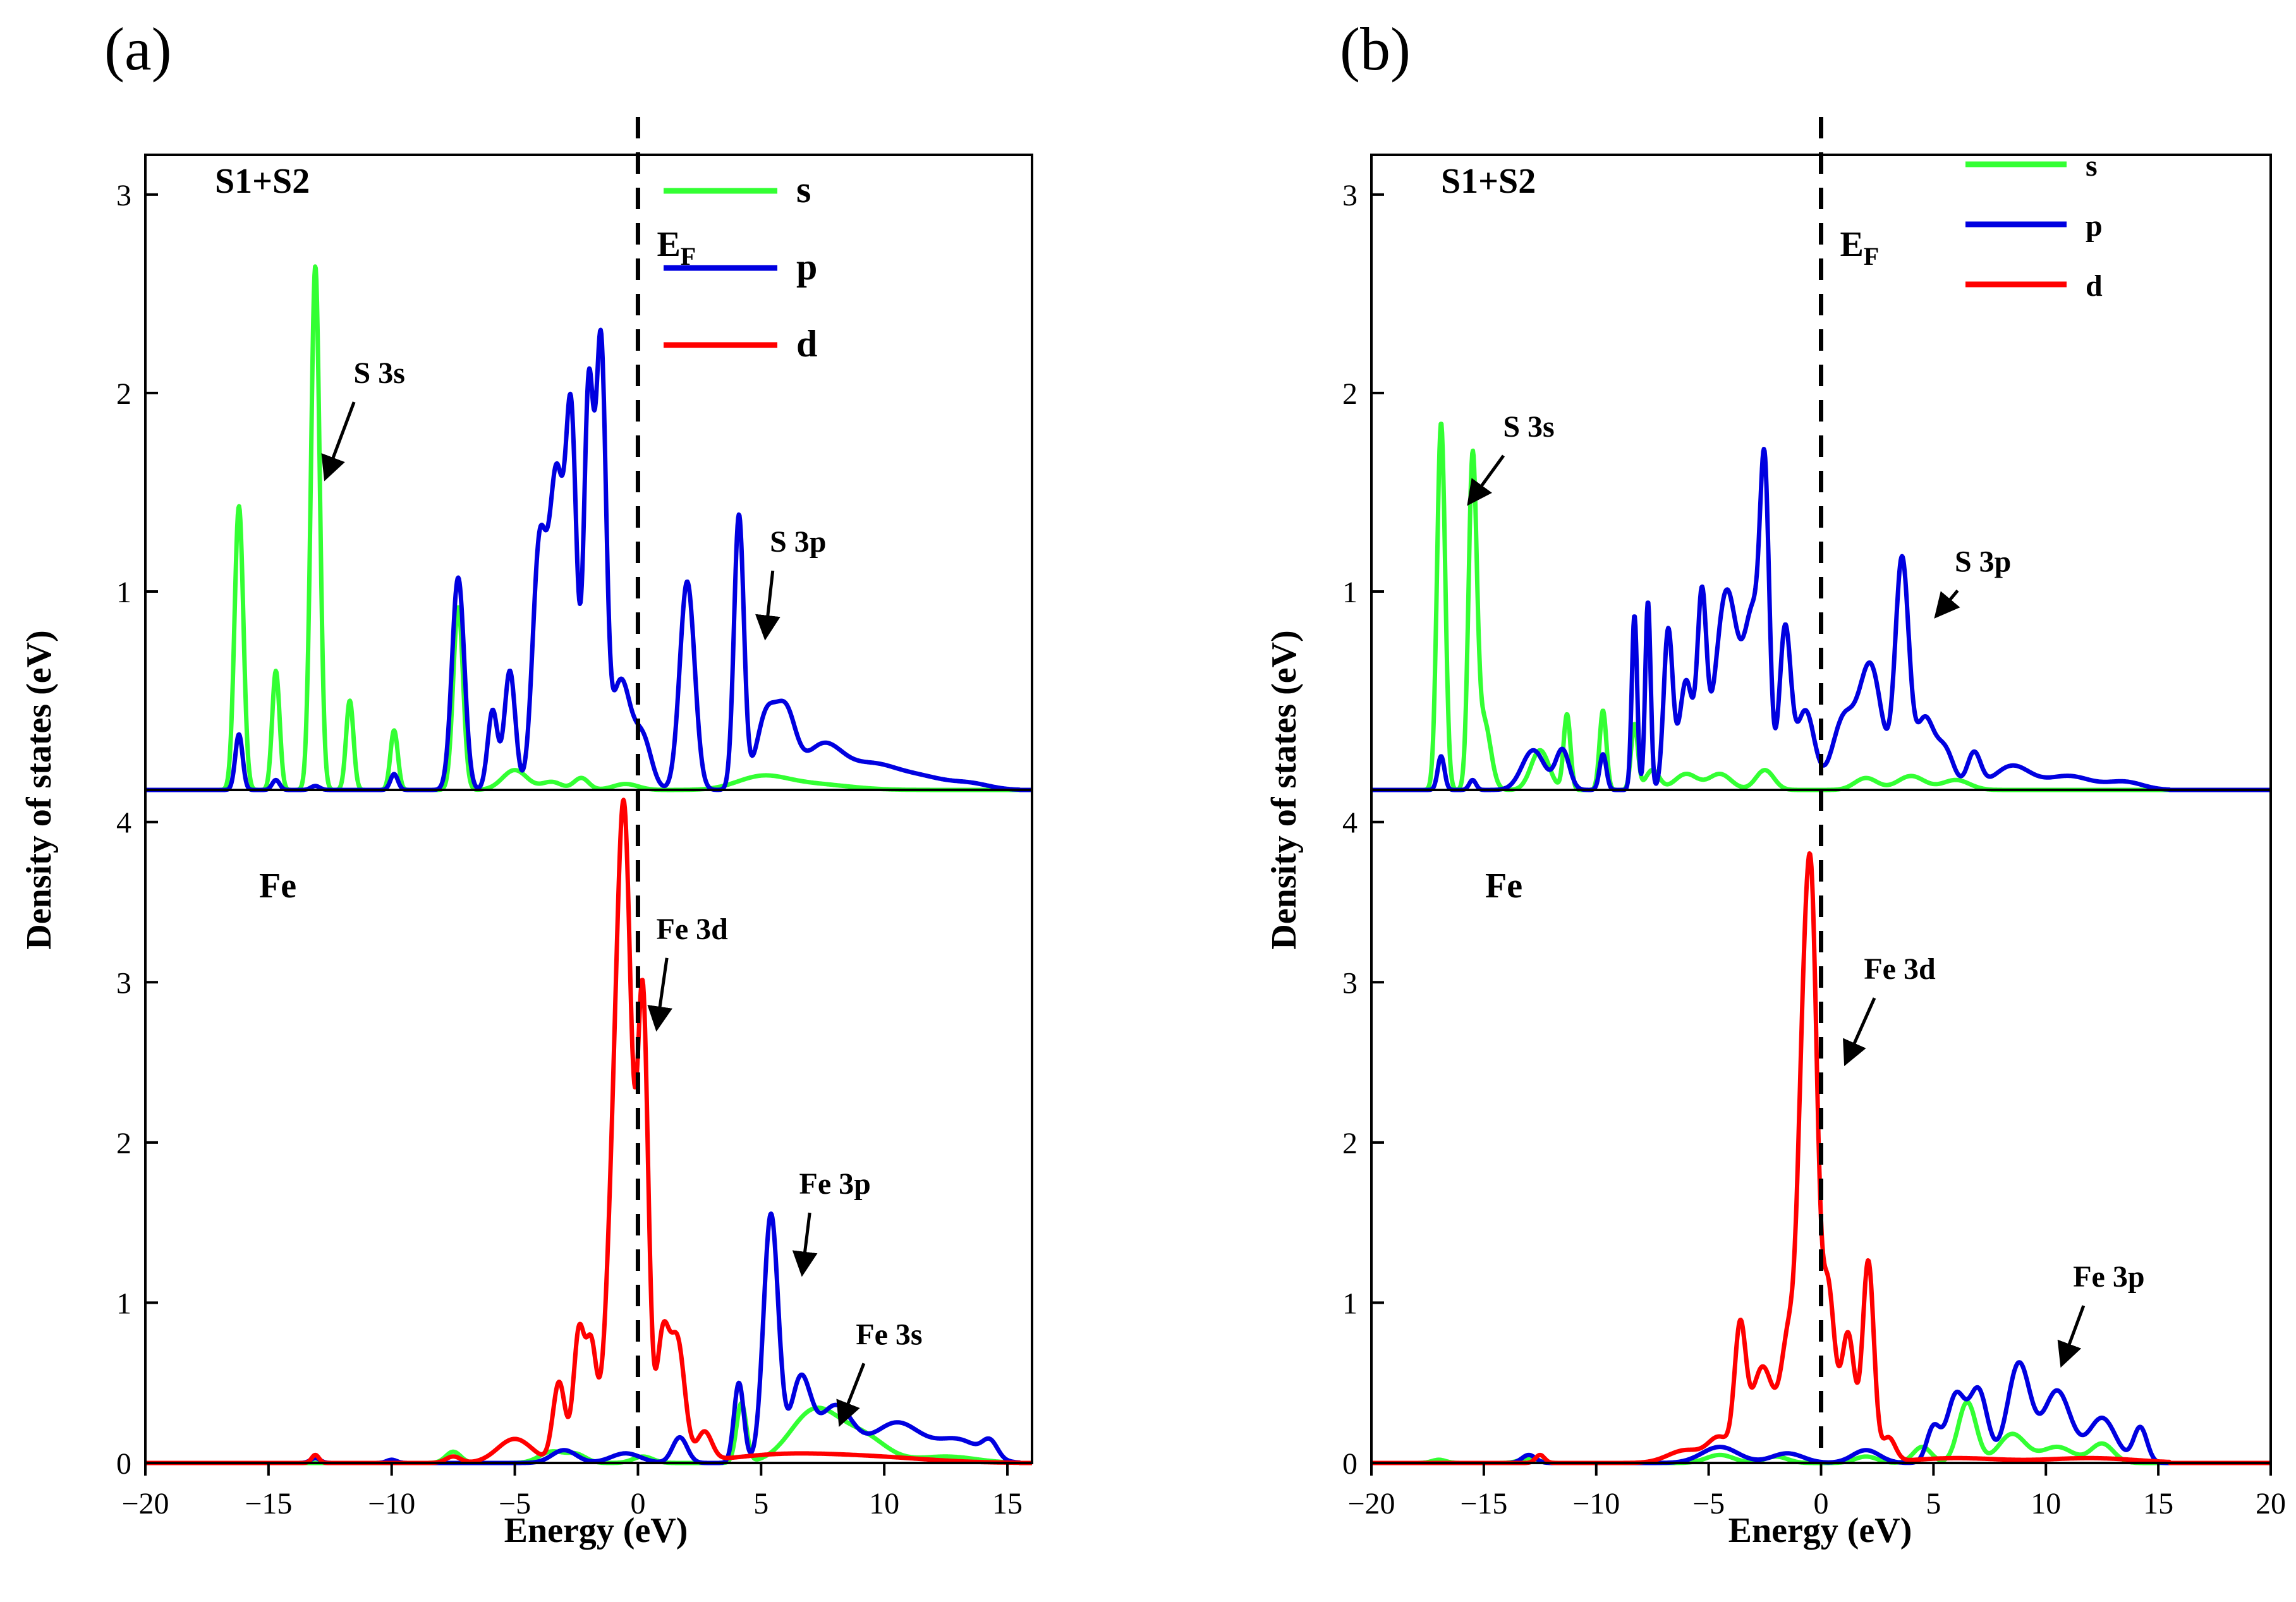  Describe the element at coordinates (1375, 49) in the screenshot. I see `panel-label-b: (b)` at that location.